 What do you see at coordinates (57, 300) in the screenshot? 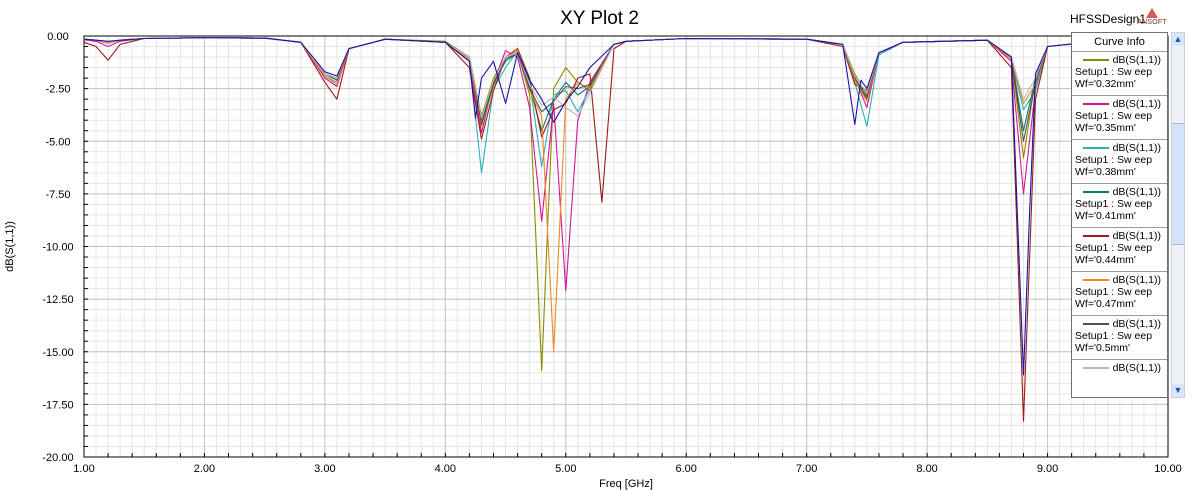
I see `y-tick-label: -12.50` at bounding box center [57, 300].